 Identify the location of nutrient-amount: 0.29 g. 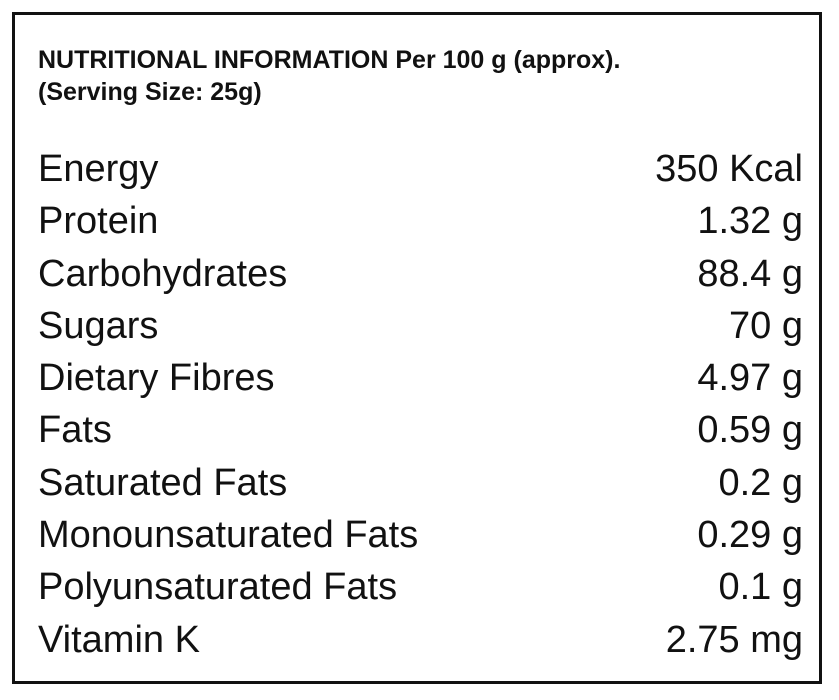
(750, 535).